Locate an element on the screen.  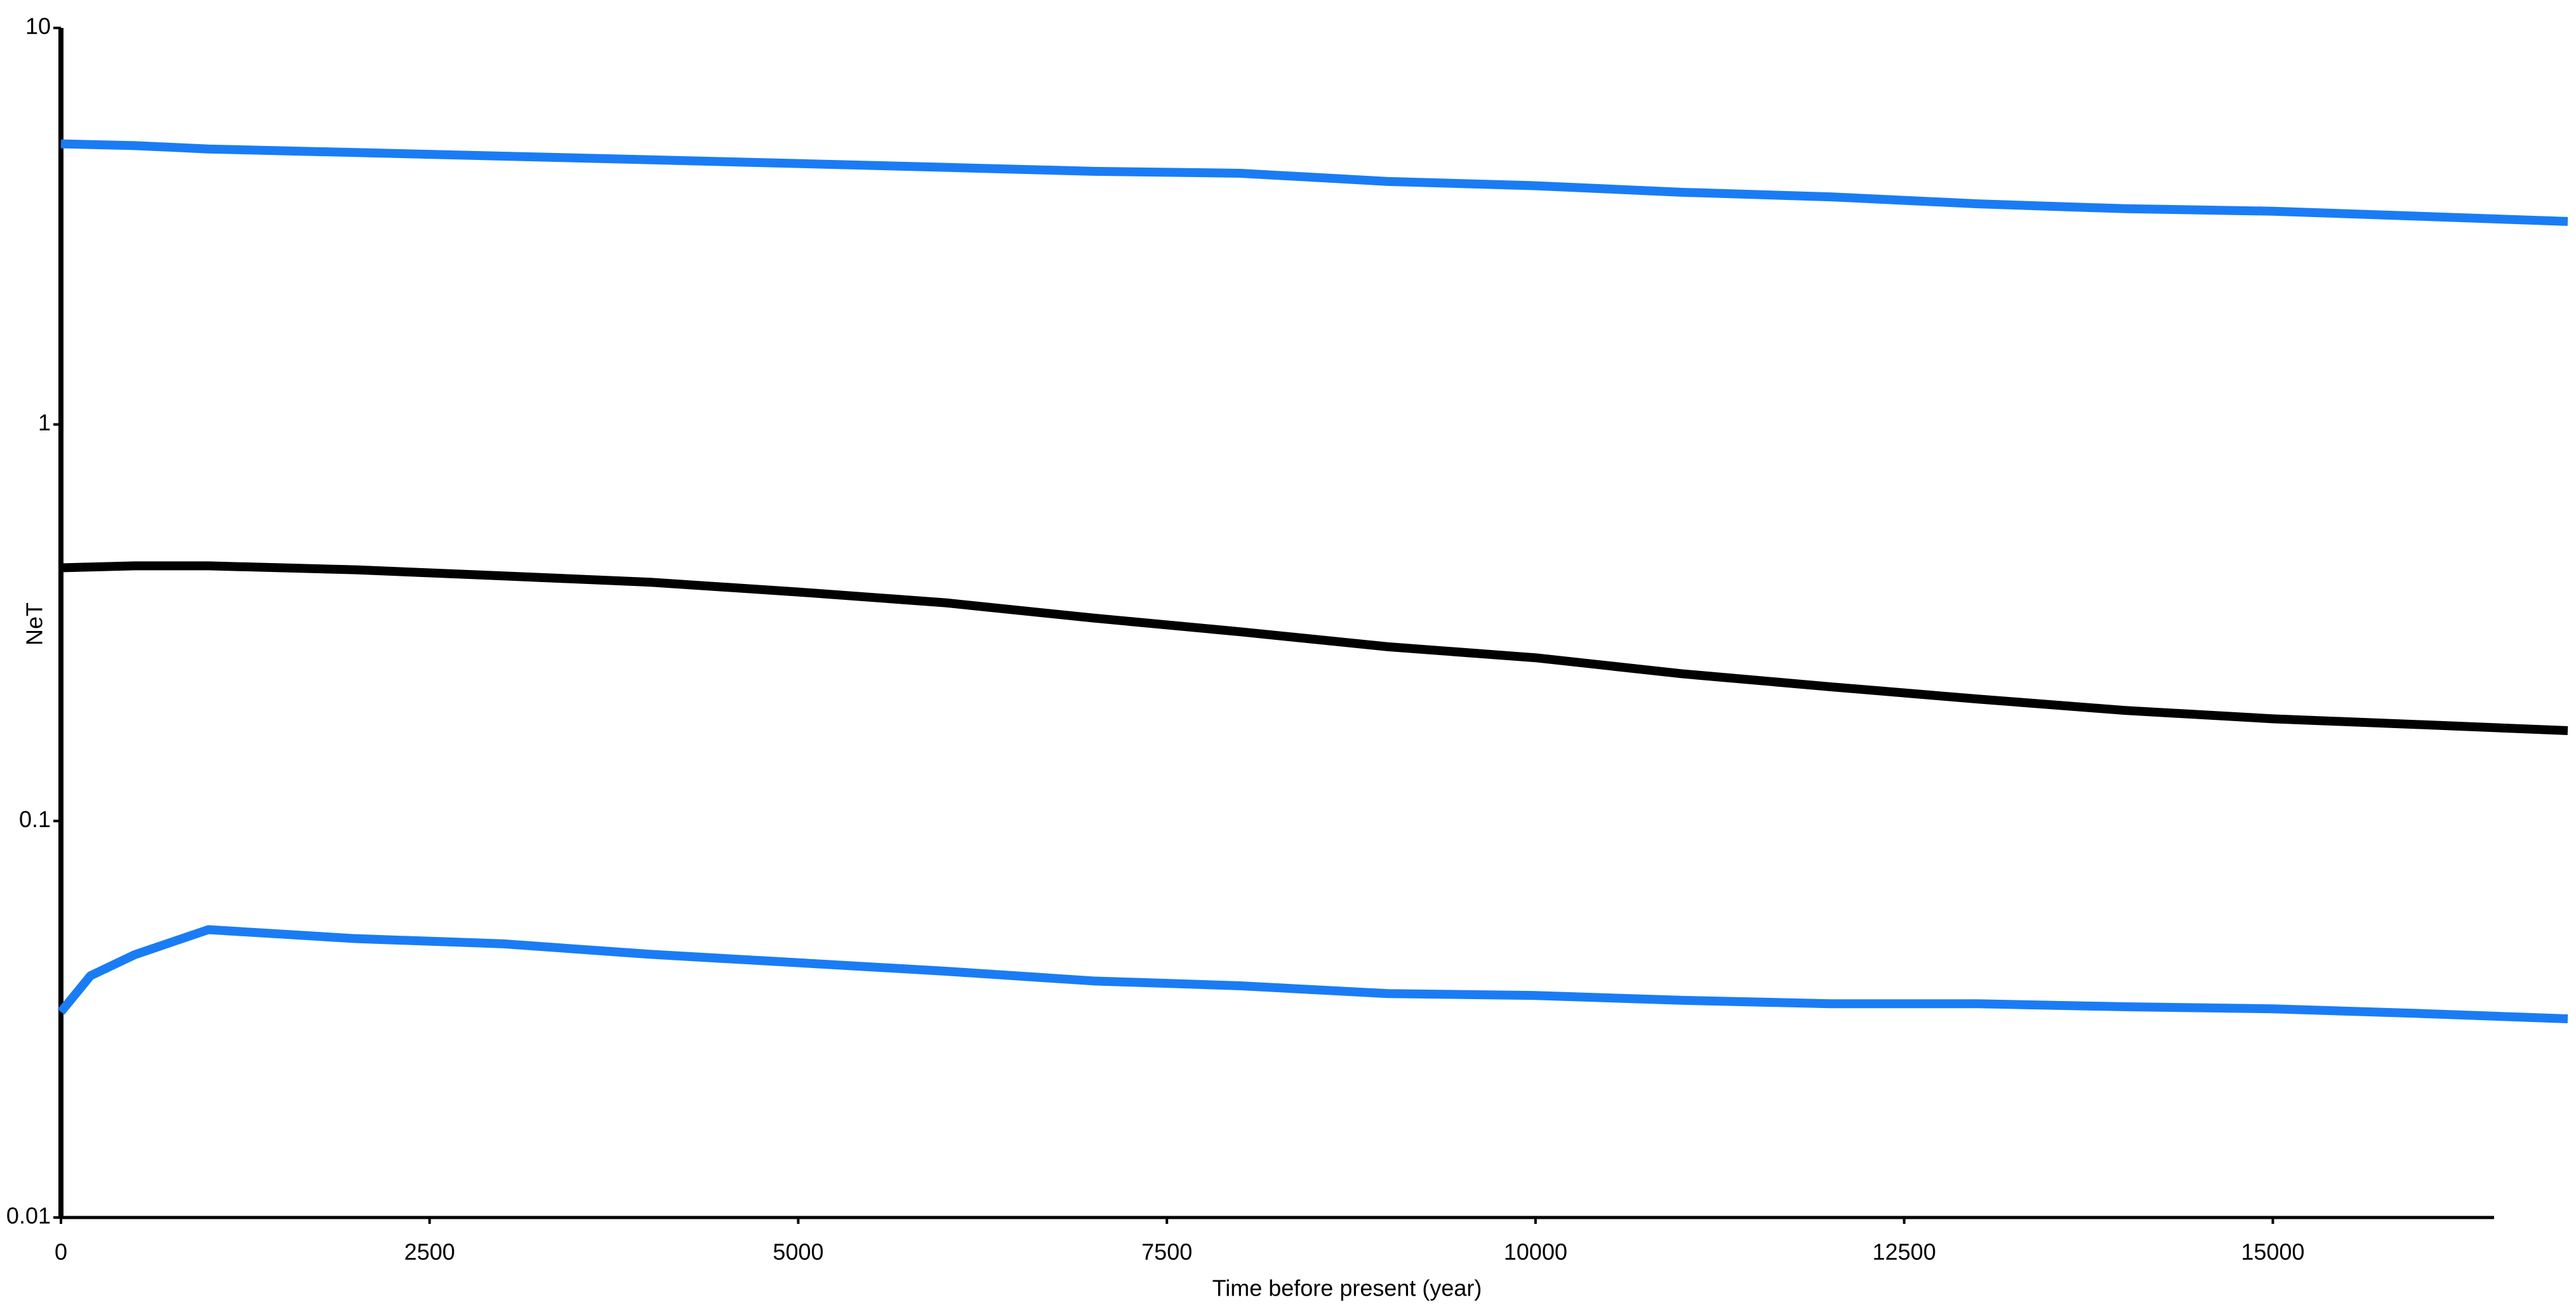
x-tick-label: 2500 is located at coordinates (429, 1252).